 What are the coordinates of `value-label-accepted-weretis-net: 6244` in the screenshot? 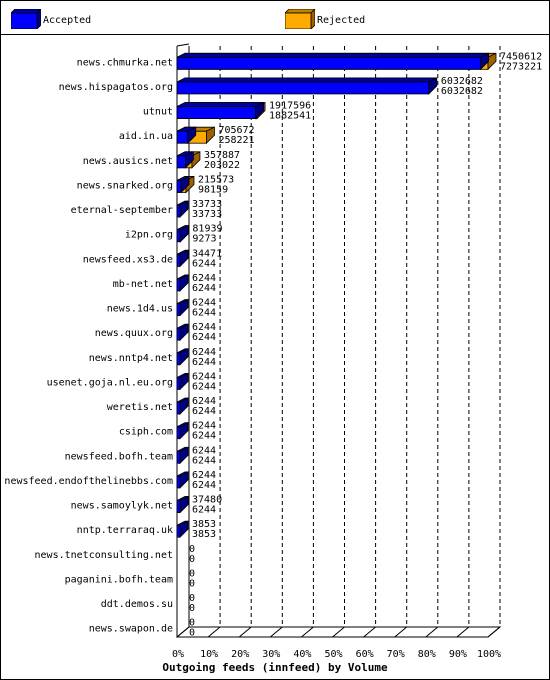 It's located at (204, 411).